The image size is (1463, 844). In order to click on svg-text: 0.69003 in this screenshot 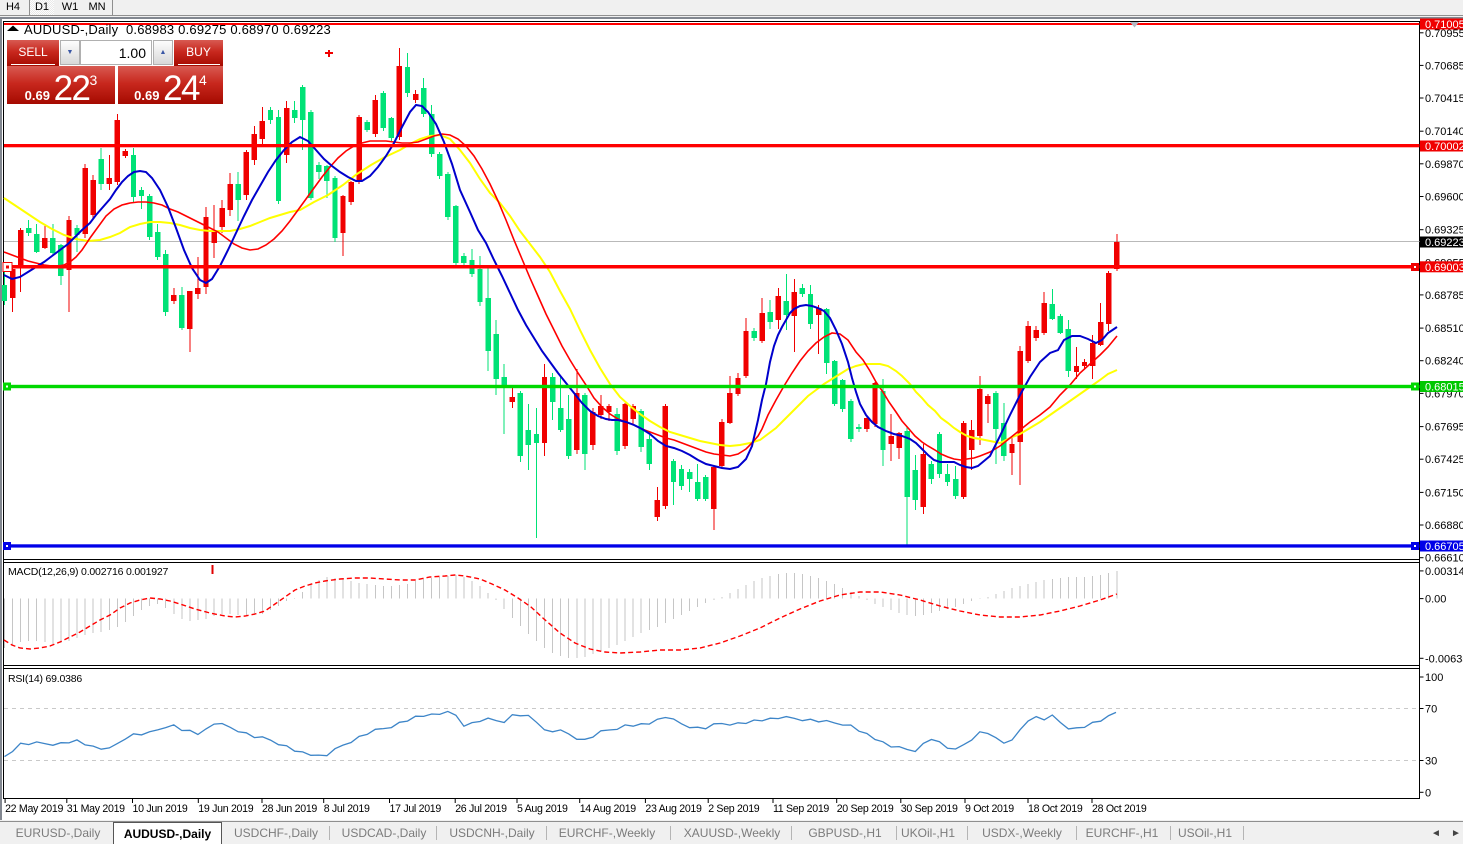, I will do `click(1444, 268)`.